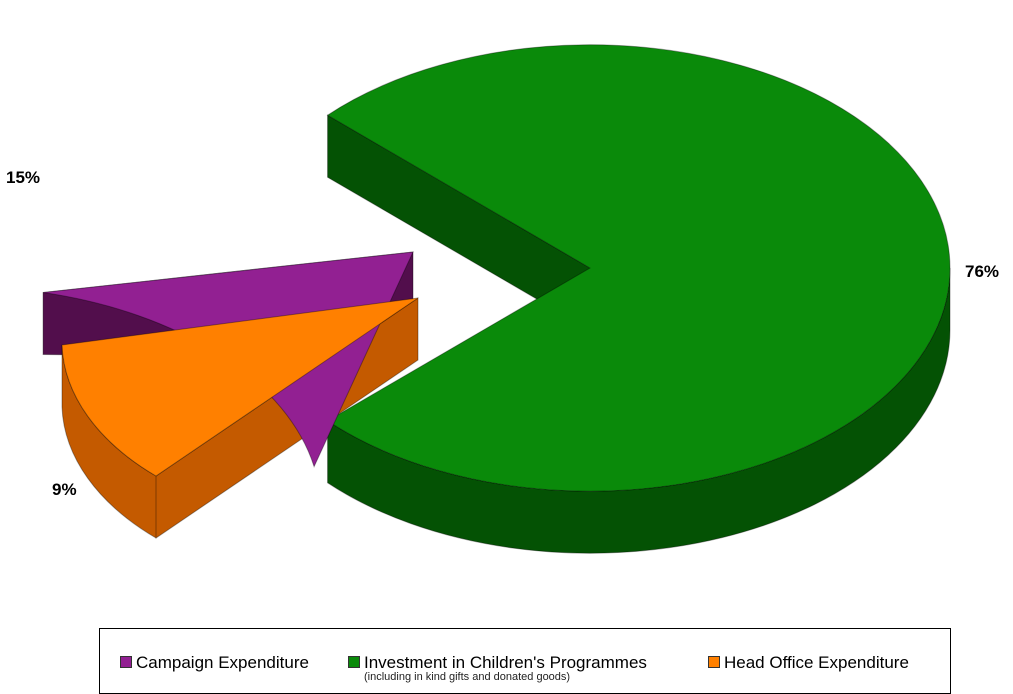 The image size is (1013, 694). What do you see at coordinates (714, 662) in the screenshot?
I see `legend-swatch-head-office` at bounding box center [714, 662].